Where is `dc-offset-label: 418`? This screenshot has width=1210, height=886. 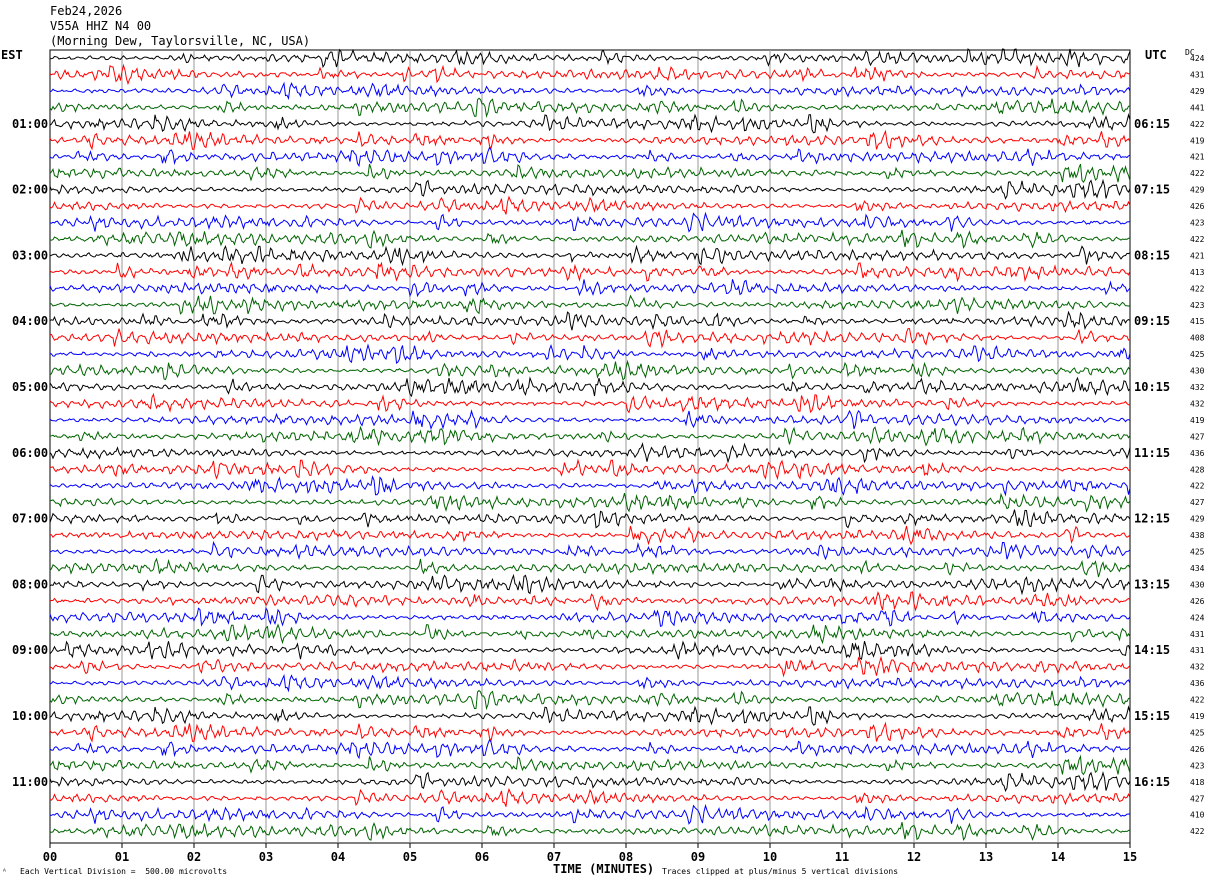 dc-offset-label: 418 is located at coordinates (1197, 782).